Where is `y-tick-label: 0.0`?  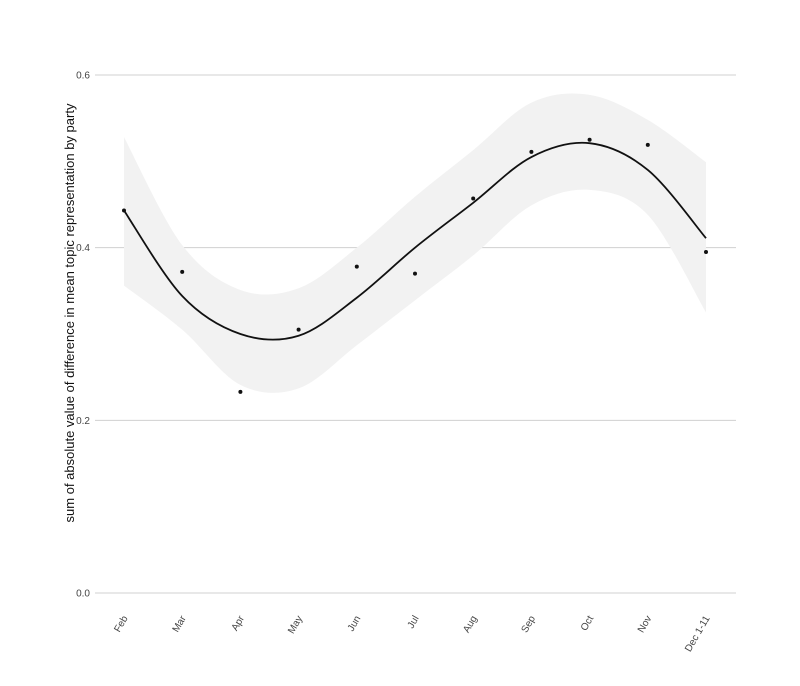 y-tick-label: 0.0 is located at coordinates (83, 594).